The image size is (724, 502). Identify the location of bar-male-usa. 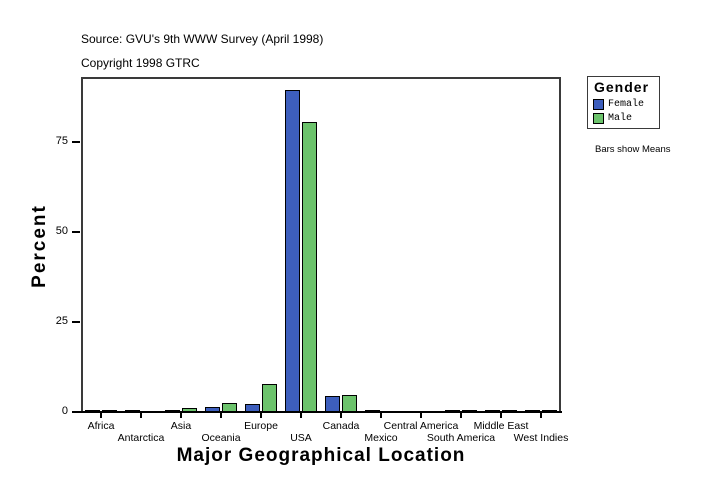
(309, 267).